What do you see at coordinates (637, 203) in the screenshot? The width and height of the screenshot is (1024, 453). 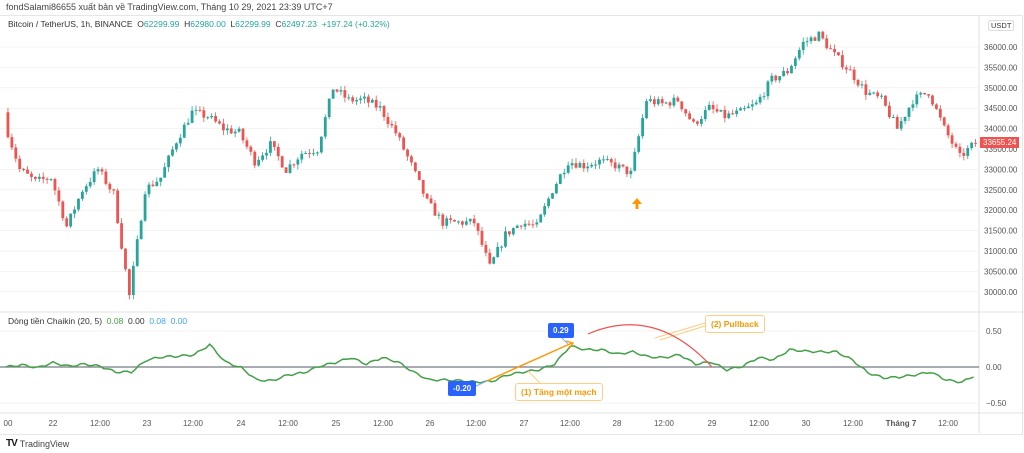 I see `up-arrow-icon` at bounding box center [637, 203].